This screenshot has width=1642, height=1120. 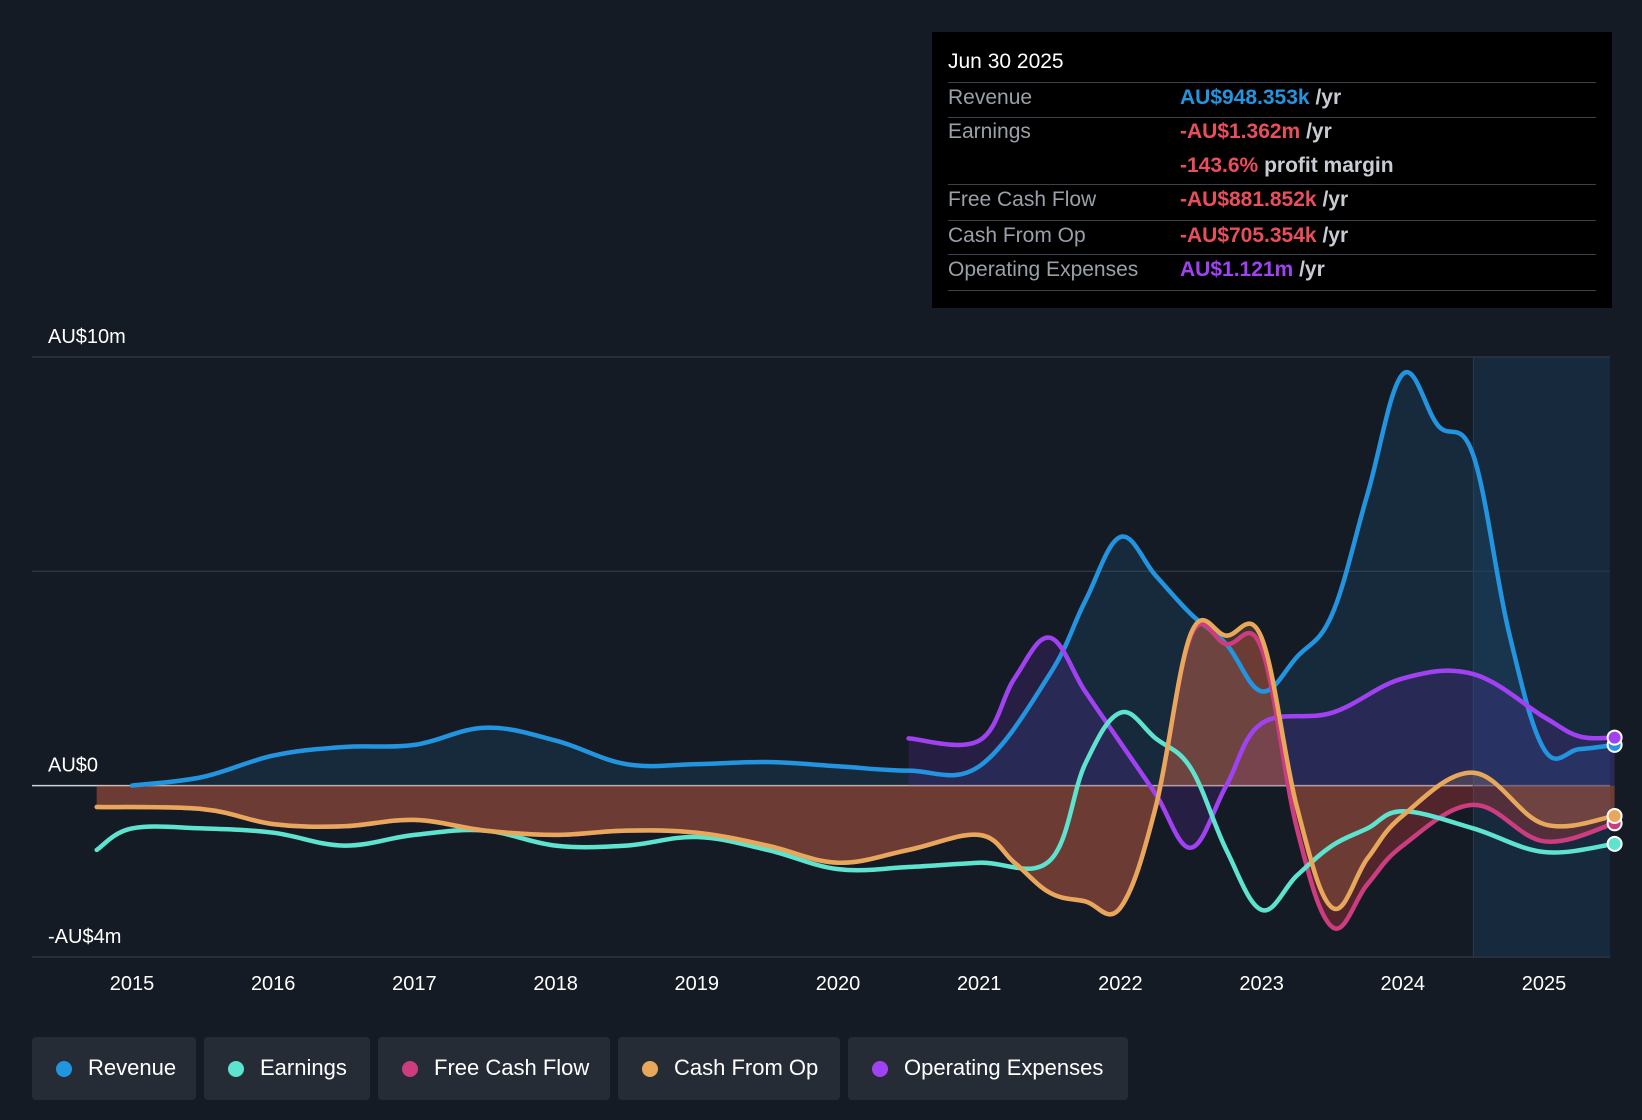 What do you see at coordinates (880, 1069) in the screenshot?
I see `opex-dot-icon` at bounding box center [880, 1069].